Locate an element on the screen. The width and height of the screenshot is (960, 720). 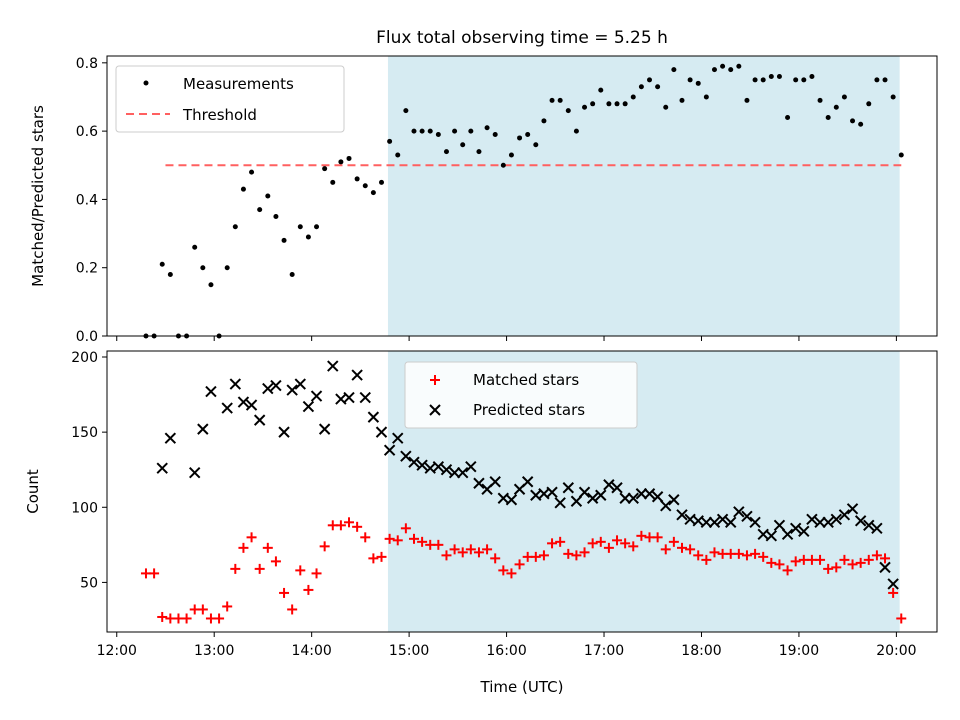
count-y-tick-label: 50 is located at coordinates (89, 583).